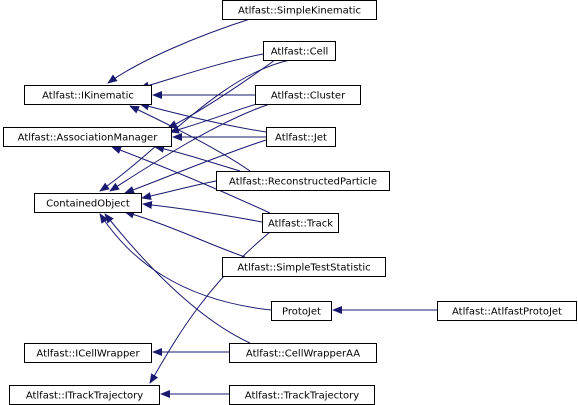 Image resolution: width=578 pixels, height=405 pixels. I want to click on class-node-label: Atlfast::ICellWrapper, so click(88, 354).